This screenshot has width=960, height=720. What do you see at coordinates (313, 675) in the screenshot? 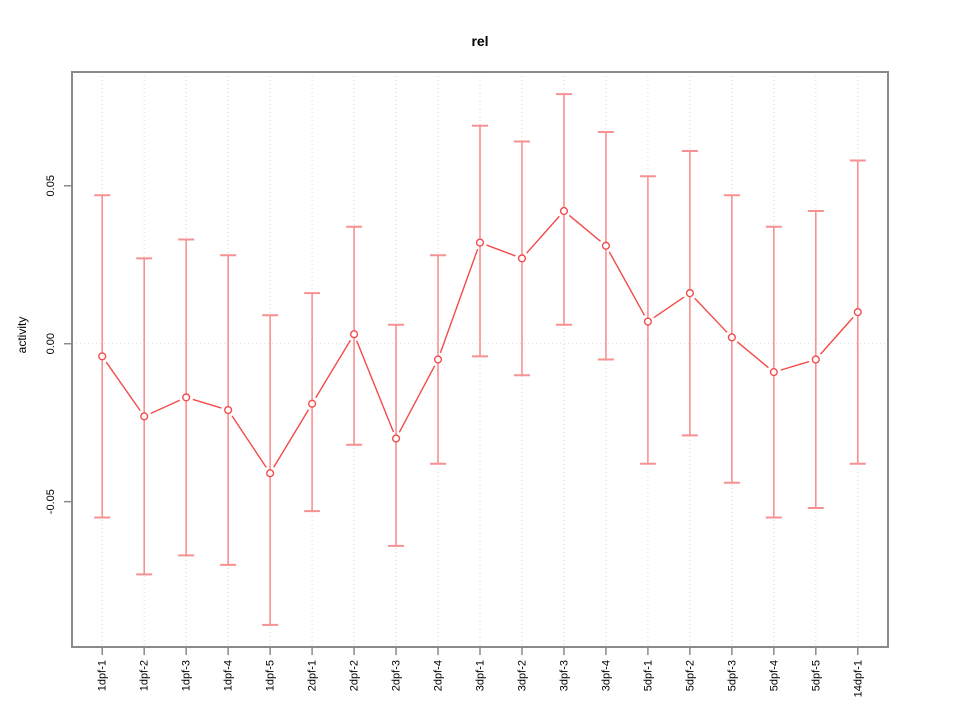
I see `x-tick-label: 2dpf-1` at bounding box center [313, 675].